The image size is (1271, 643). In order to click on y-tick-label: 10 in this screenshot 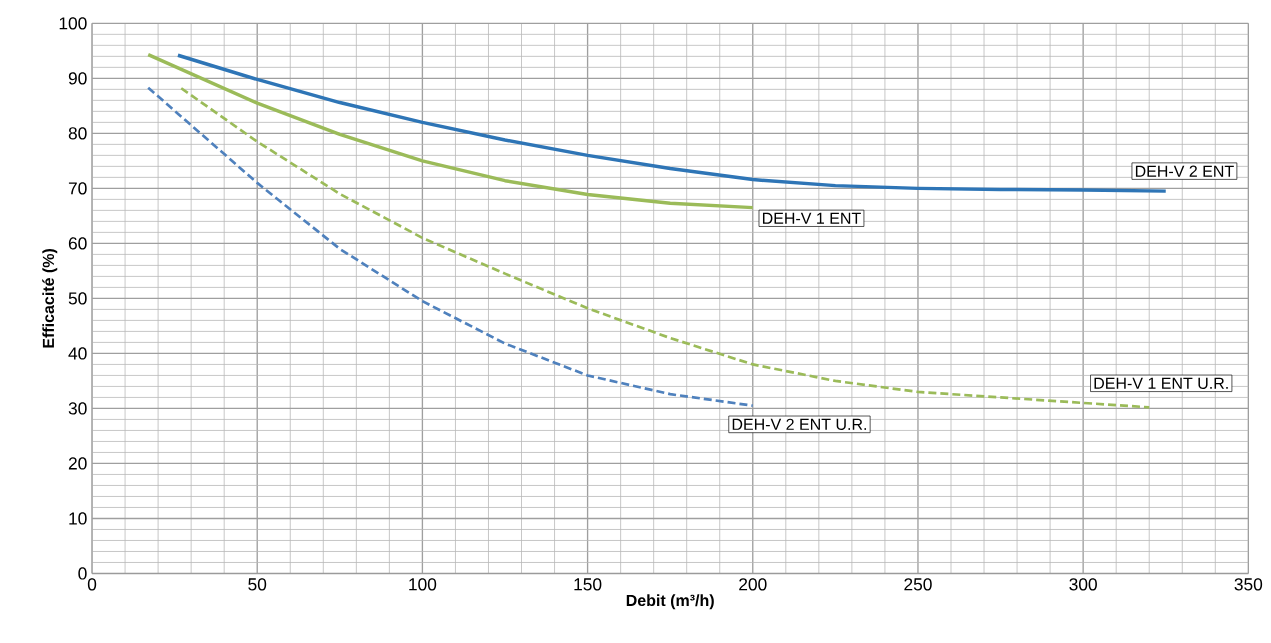, I will do `click(78, 518)`.